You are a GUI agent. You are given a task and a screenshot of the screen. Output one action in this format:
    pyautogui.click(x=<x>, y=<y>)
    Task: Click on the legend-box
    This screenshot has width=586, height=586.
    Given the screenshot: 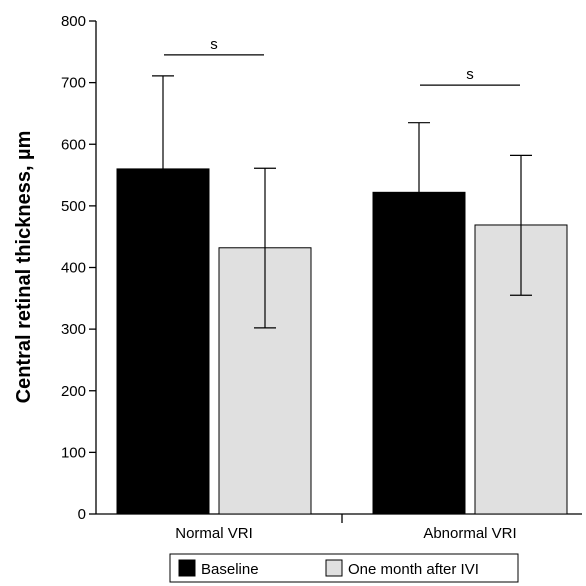 What is the action you would take?
    pyautogui.click(x=344, y=568)
    